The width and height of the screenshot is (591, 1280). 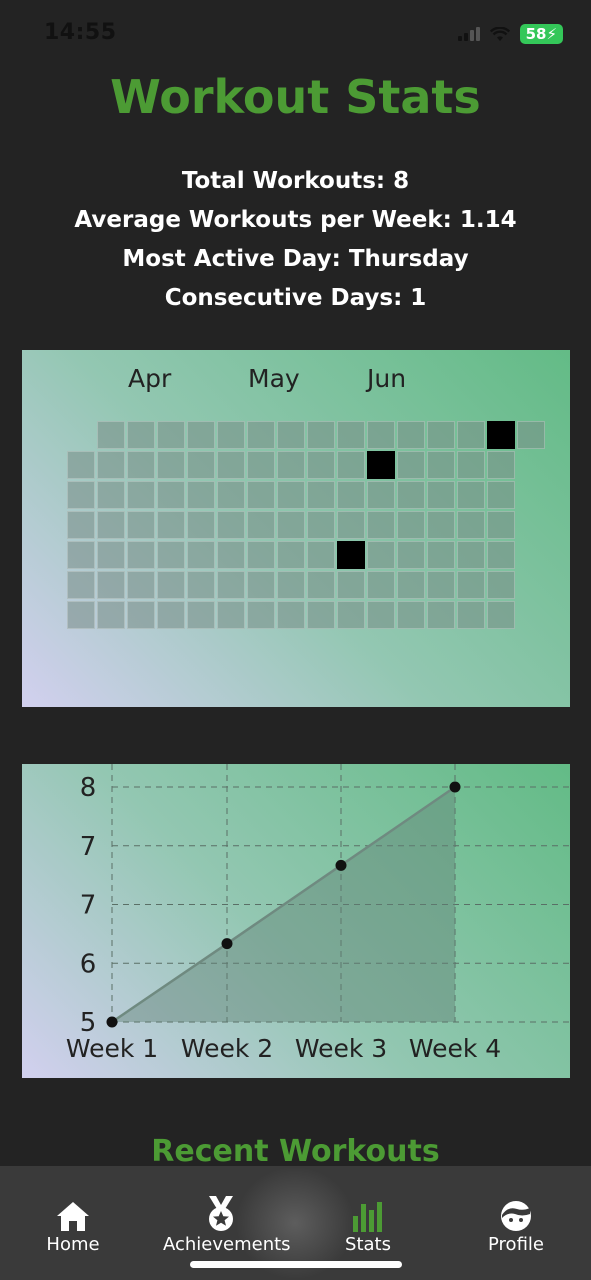 I want to click on medal-icon, so click(x=221, y=1213).